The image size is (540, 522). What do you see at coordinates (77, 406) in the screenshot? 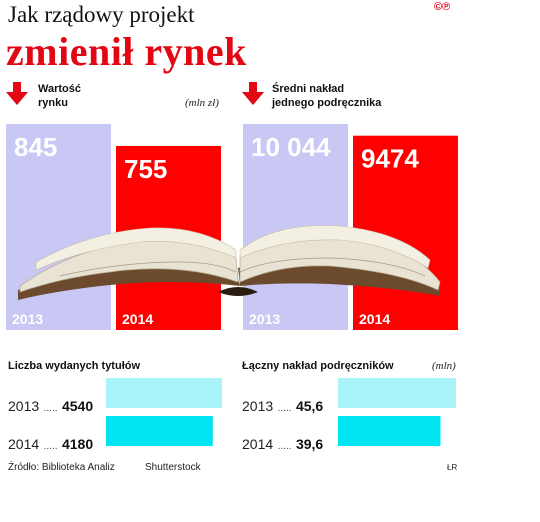
I see `row-value: 4540` at bounding box center [77, 406].